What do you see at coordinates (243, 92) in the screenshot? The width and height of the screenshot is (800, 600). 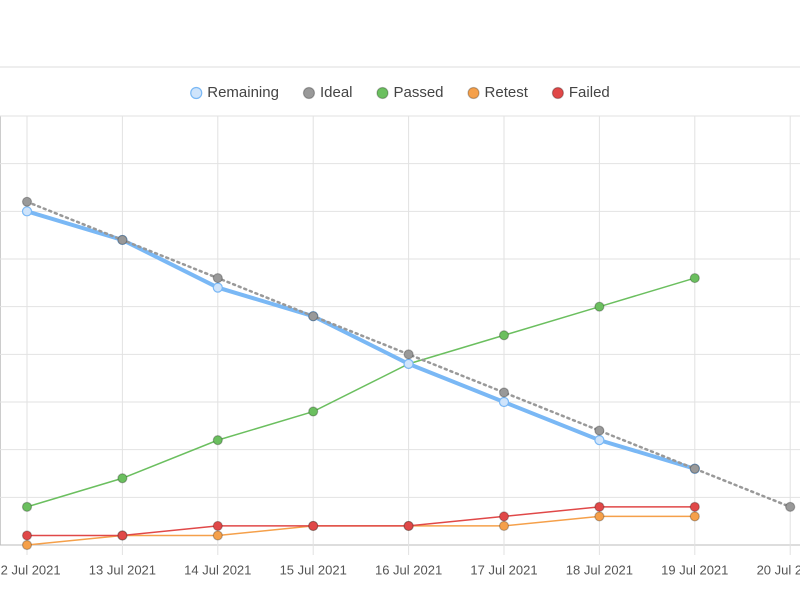 I see `legend-label: Remaining` at bounding box center [243, 92].